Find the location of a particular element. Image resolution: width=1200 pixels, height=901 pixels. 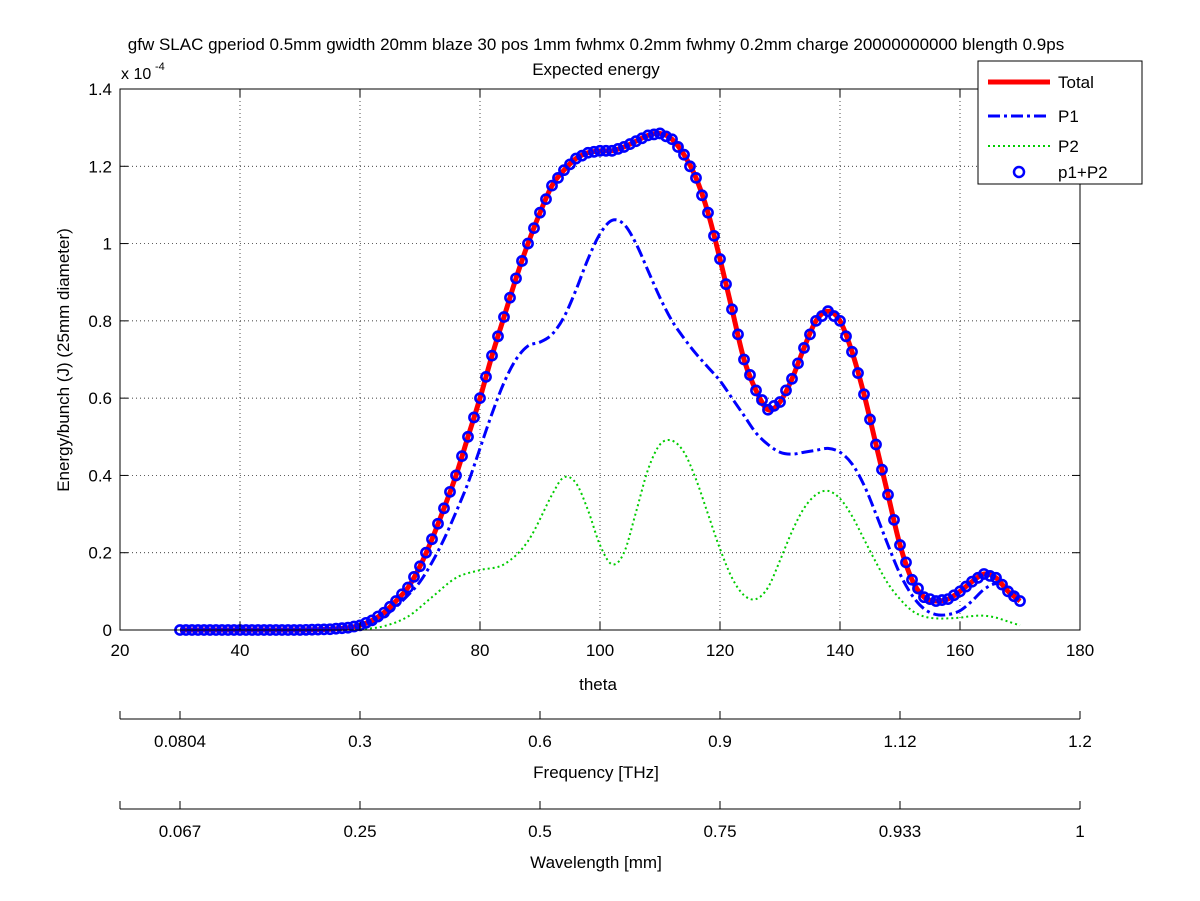

x-tick-label: 40 is located at coordinates (240, 650).